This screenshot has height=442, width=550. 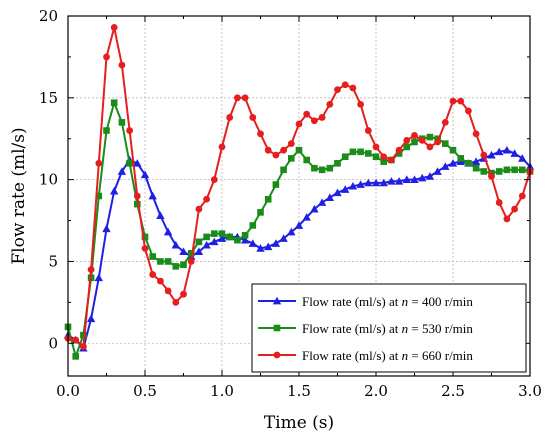 I want to click on x-tick-label: 3.0, so click(x=530, y=391).